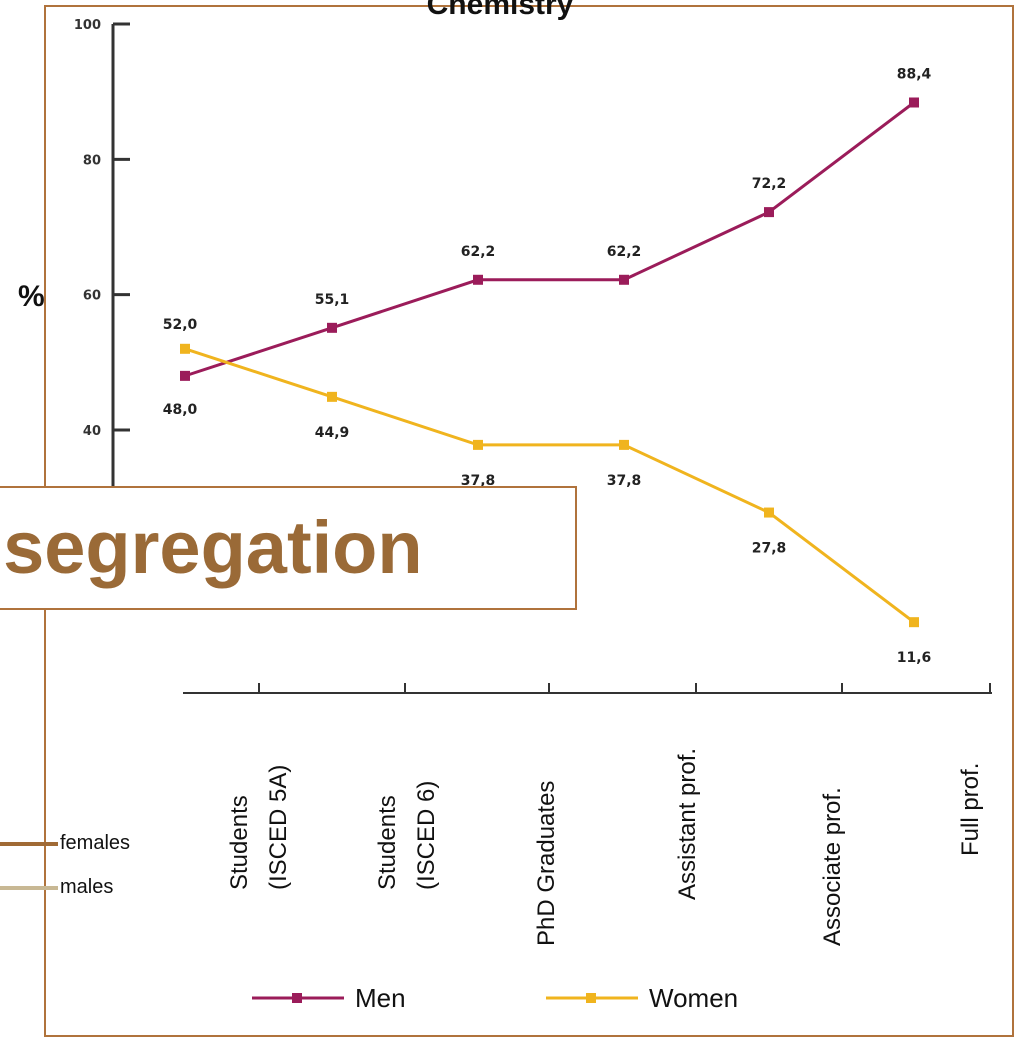  I want to click on data-label-women: 27,8, so click(769, 549).